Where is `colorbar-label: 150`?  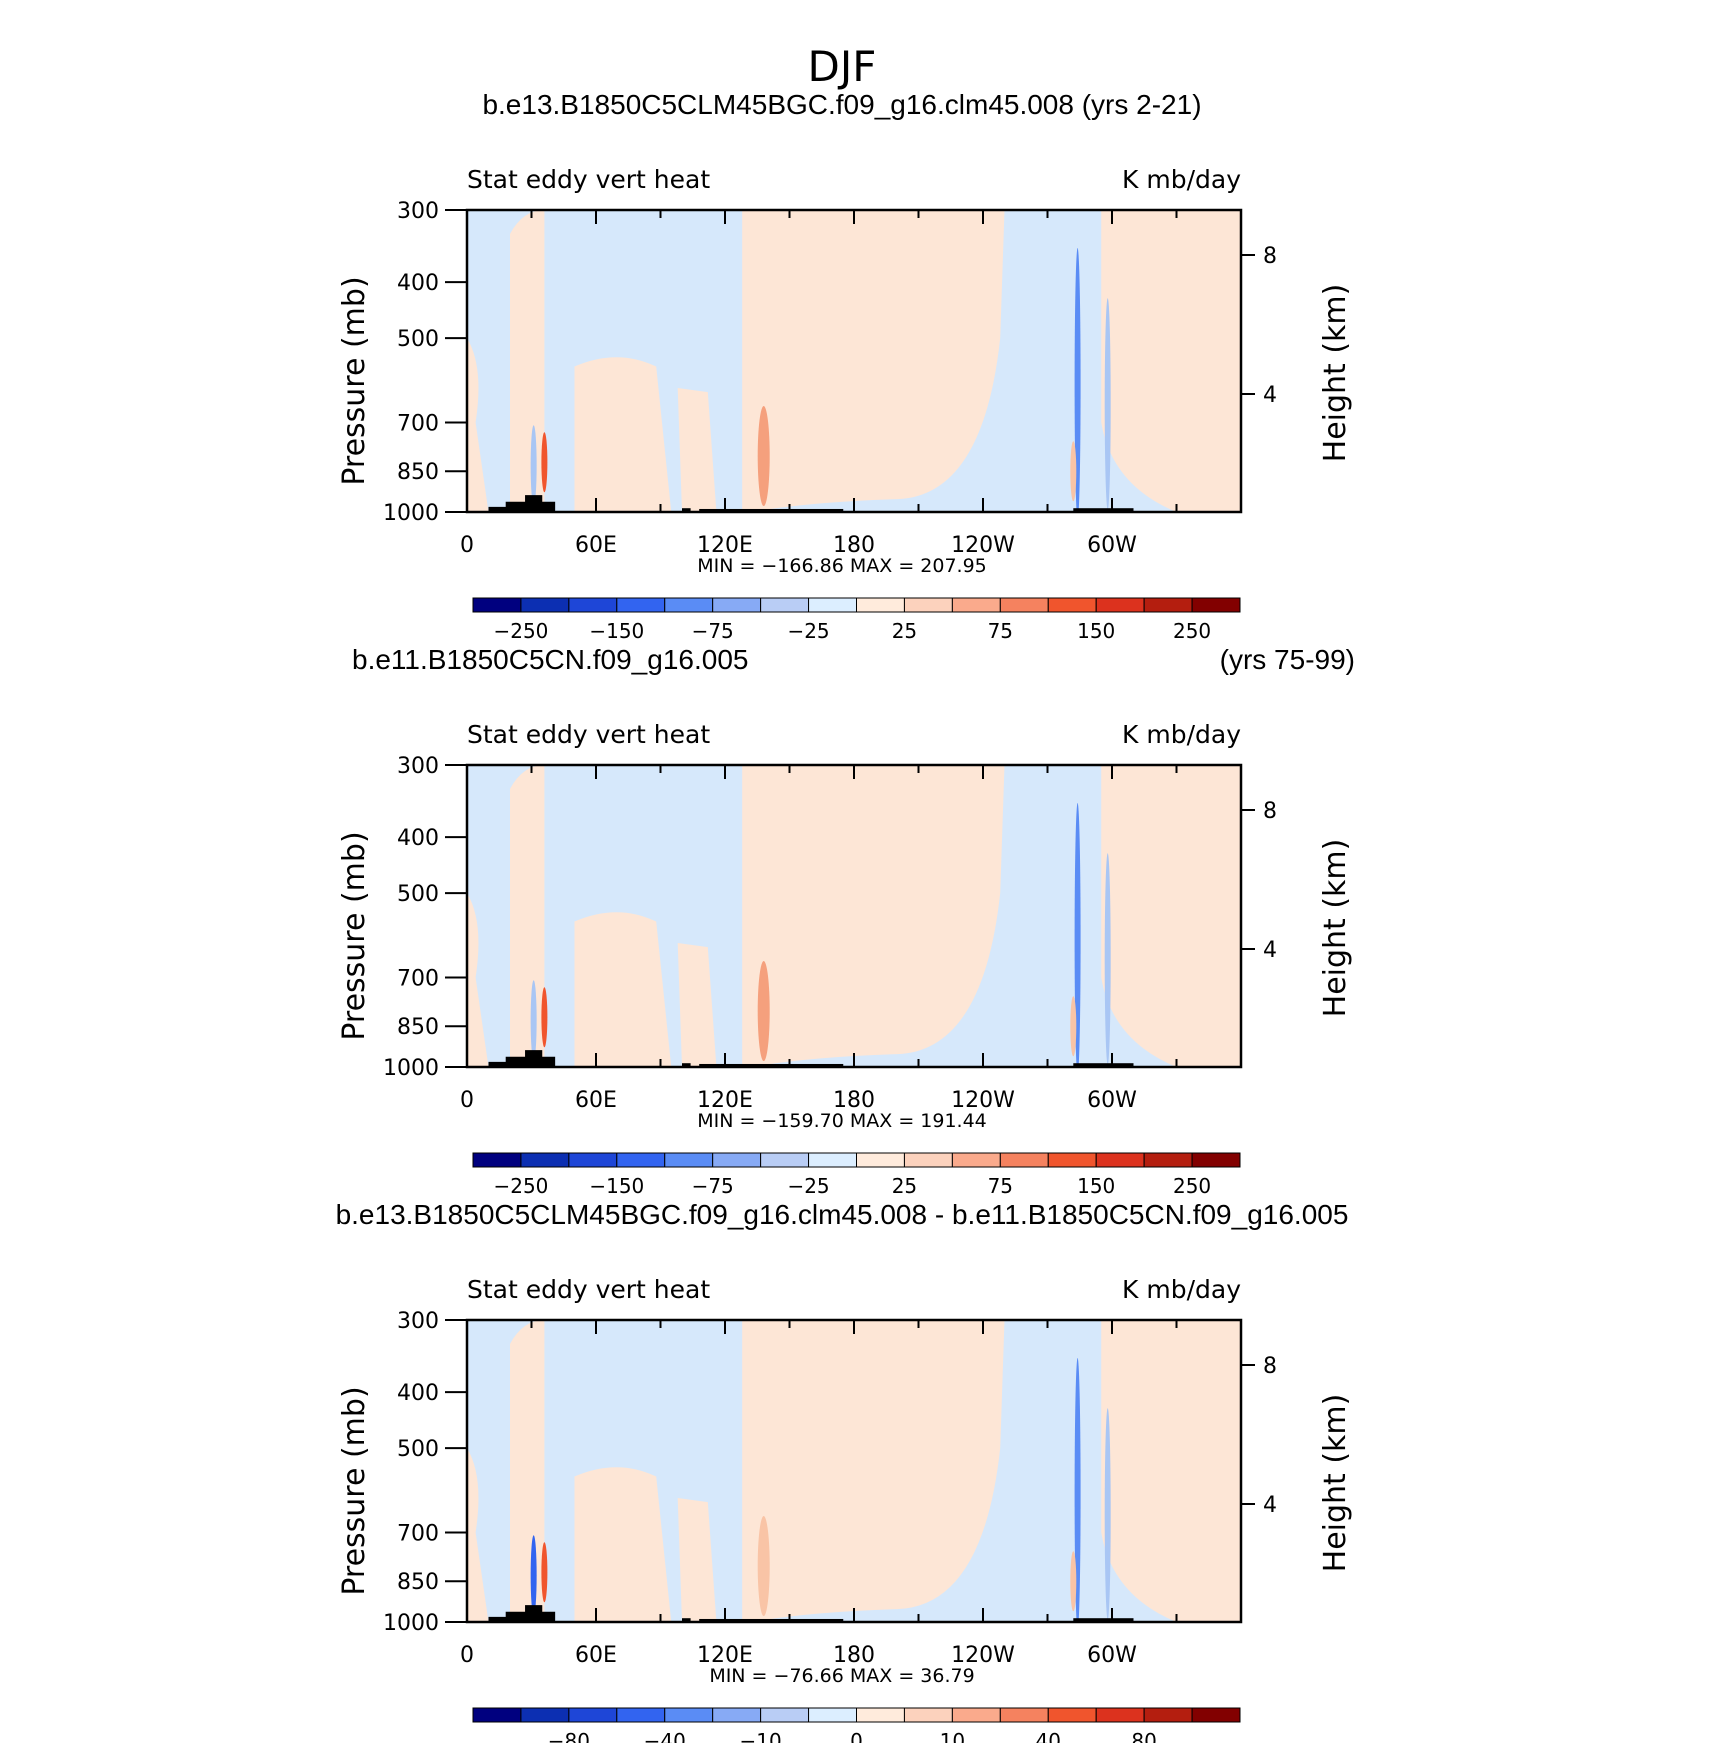
colorbar-label: 150 is located at coordinates (1096, 1186).